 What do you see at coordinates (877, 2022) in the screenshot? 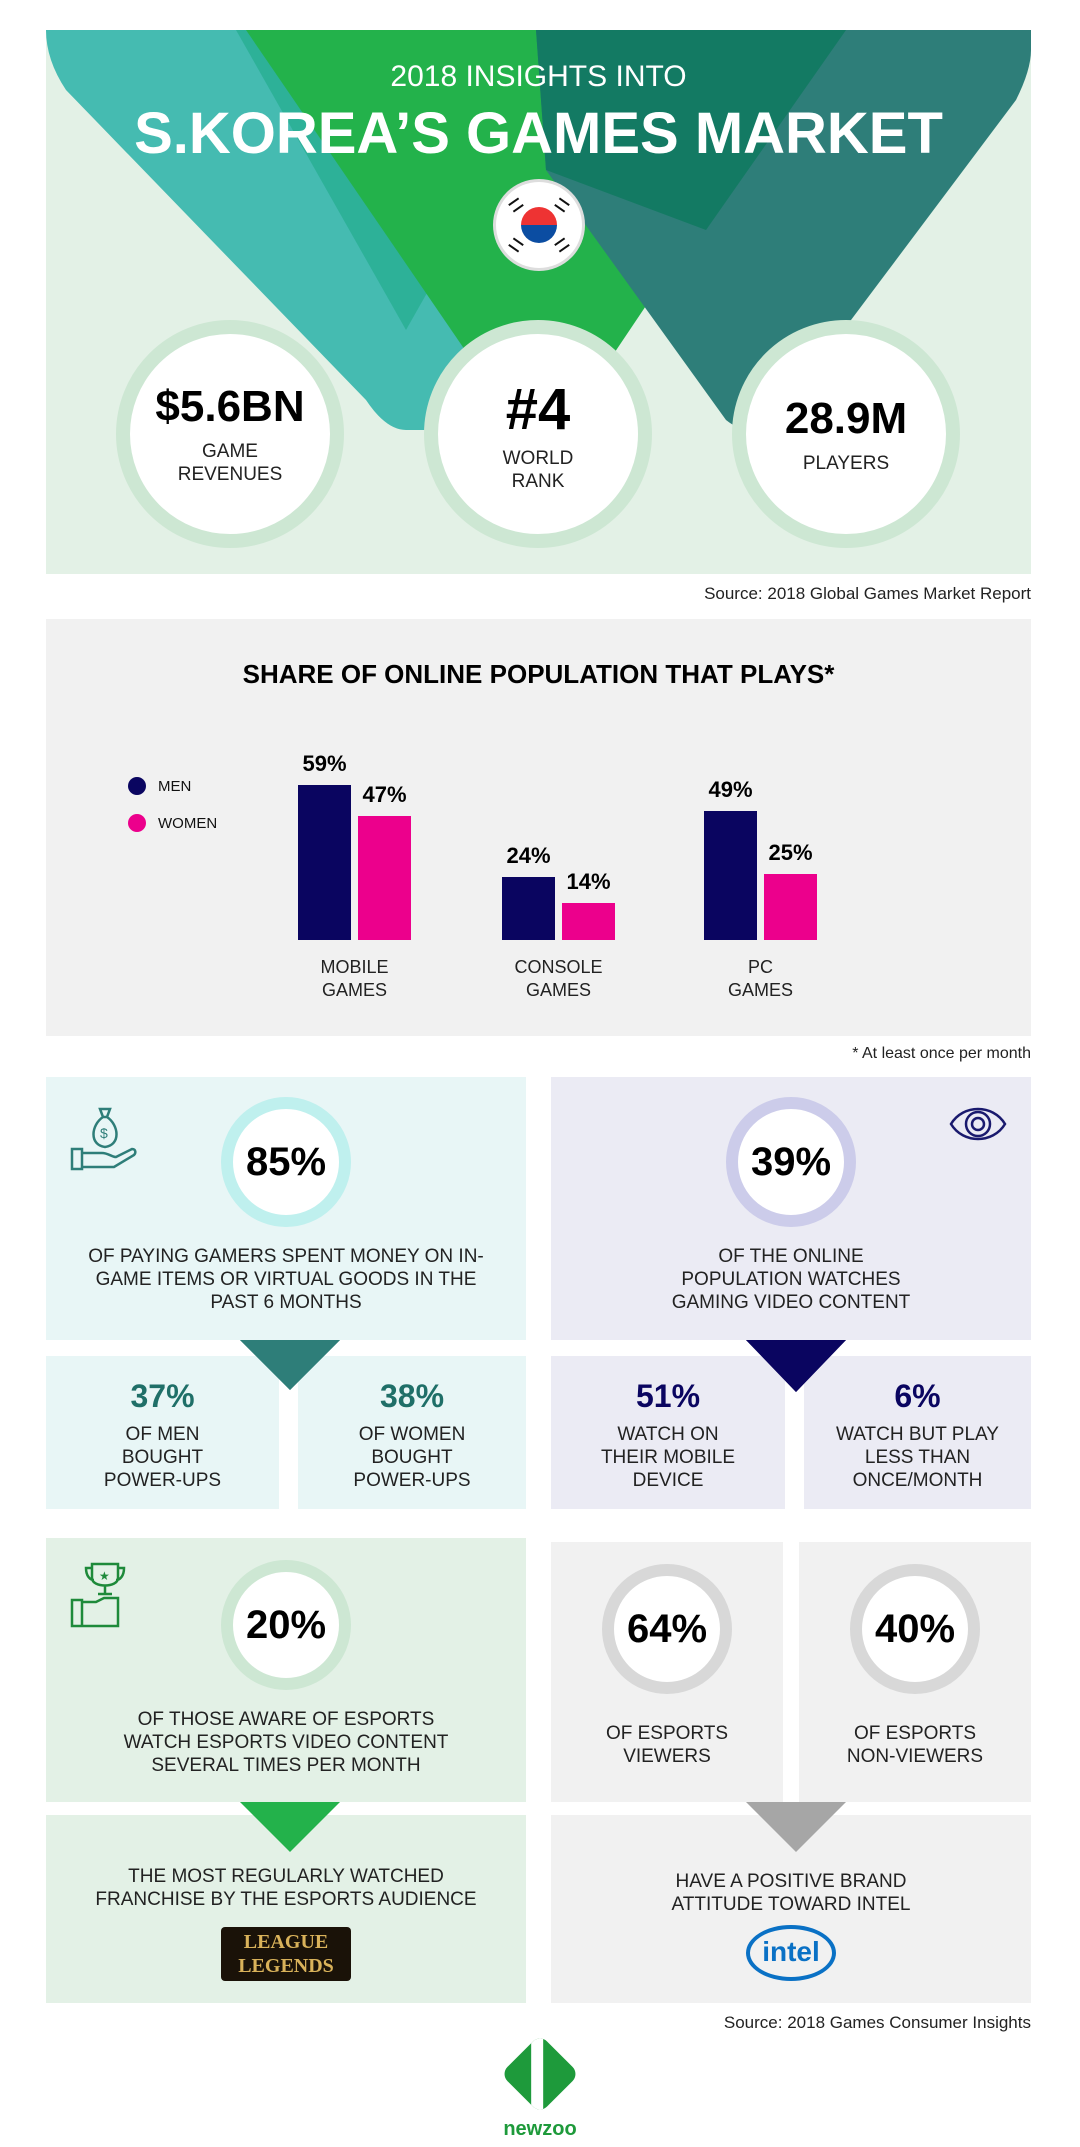
I see `footer-source: Source: 2018 Games Consumer Insights` at bounding box center [877, 2022].